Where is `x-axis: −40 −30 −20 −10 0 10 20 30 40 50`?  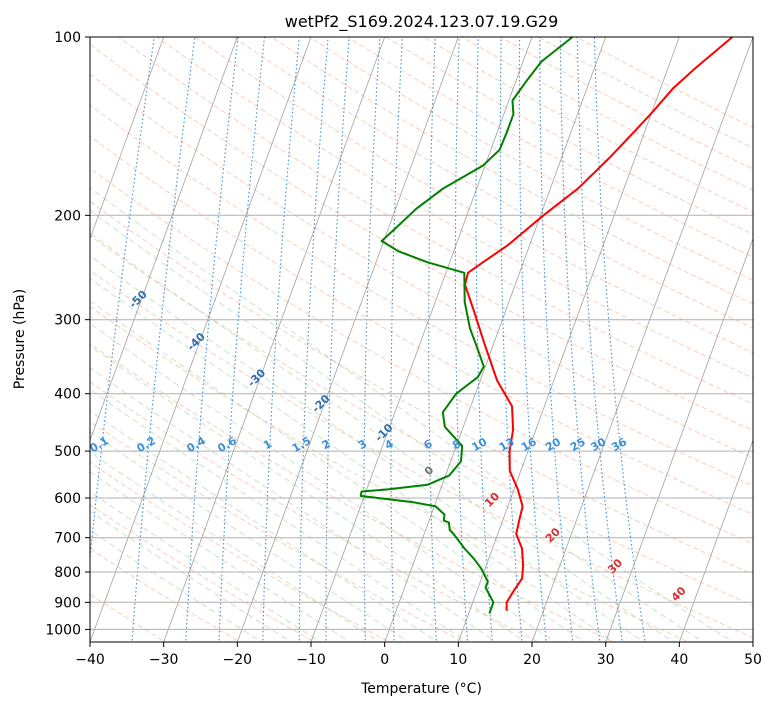 x-axis: −40 −30 −20 −10 0 10 20 30 40 50 is located at coordinates (418, 655).